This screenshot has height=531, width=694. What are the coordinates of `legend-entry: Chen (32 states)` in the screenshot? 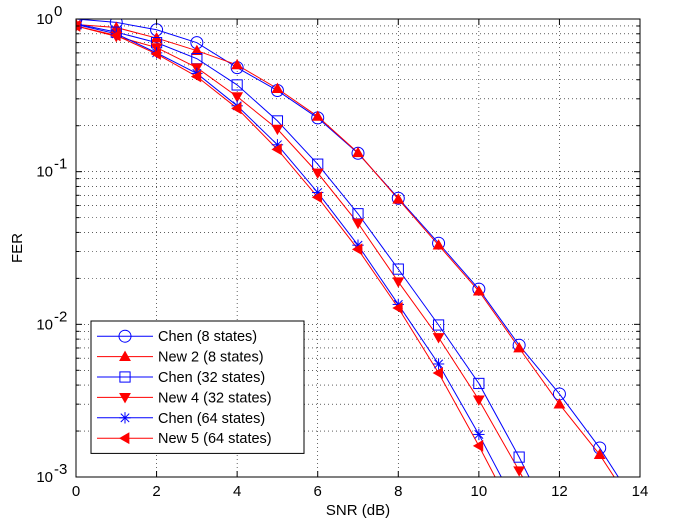 It's located at (181, 378).